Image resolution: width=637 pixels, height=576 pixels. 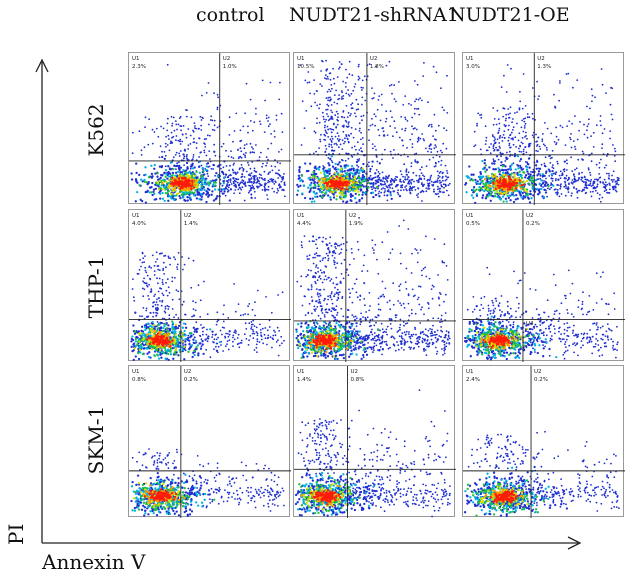 I want to click on column-label-shrna1: NUDT21-shRNA1, so click(x=374, y=15).